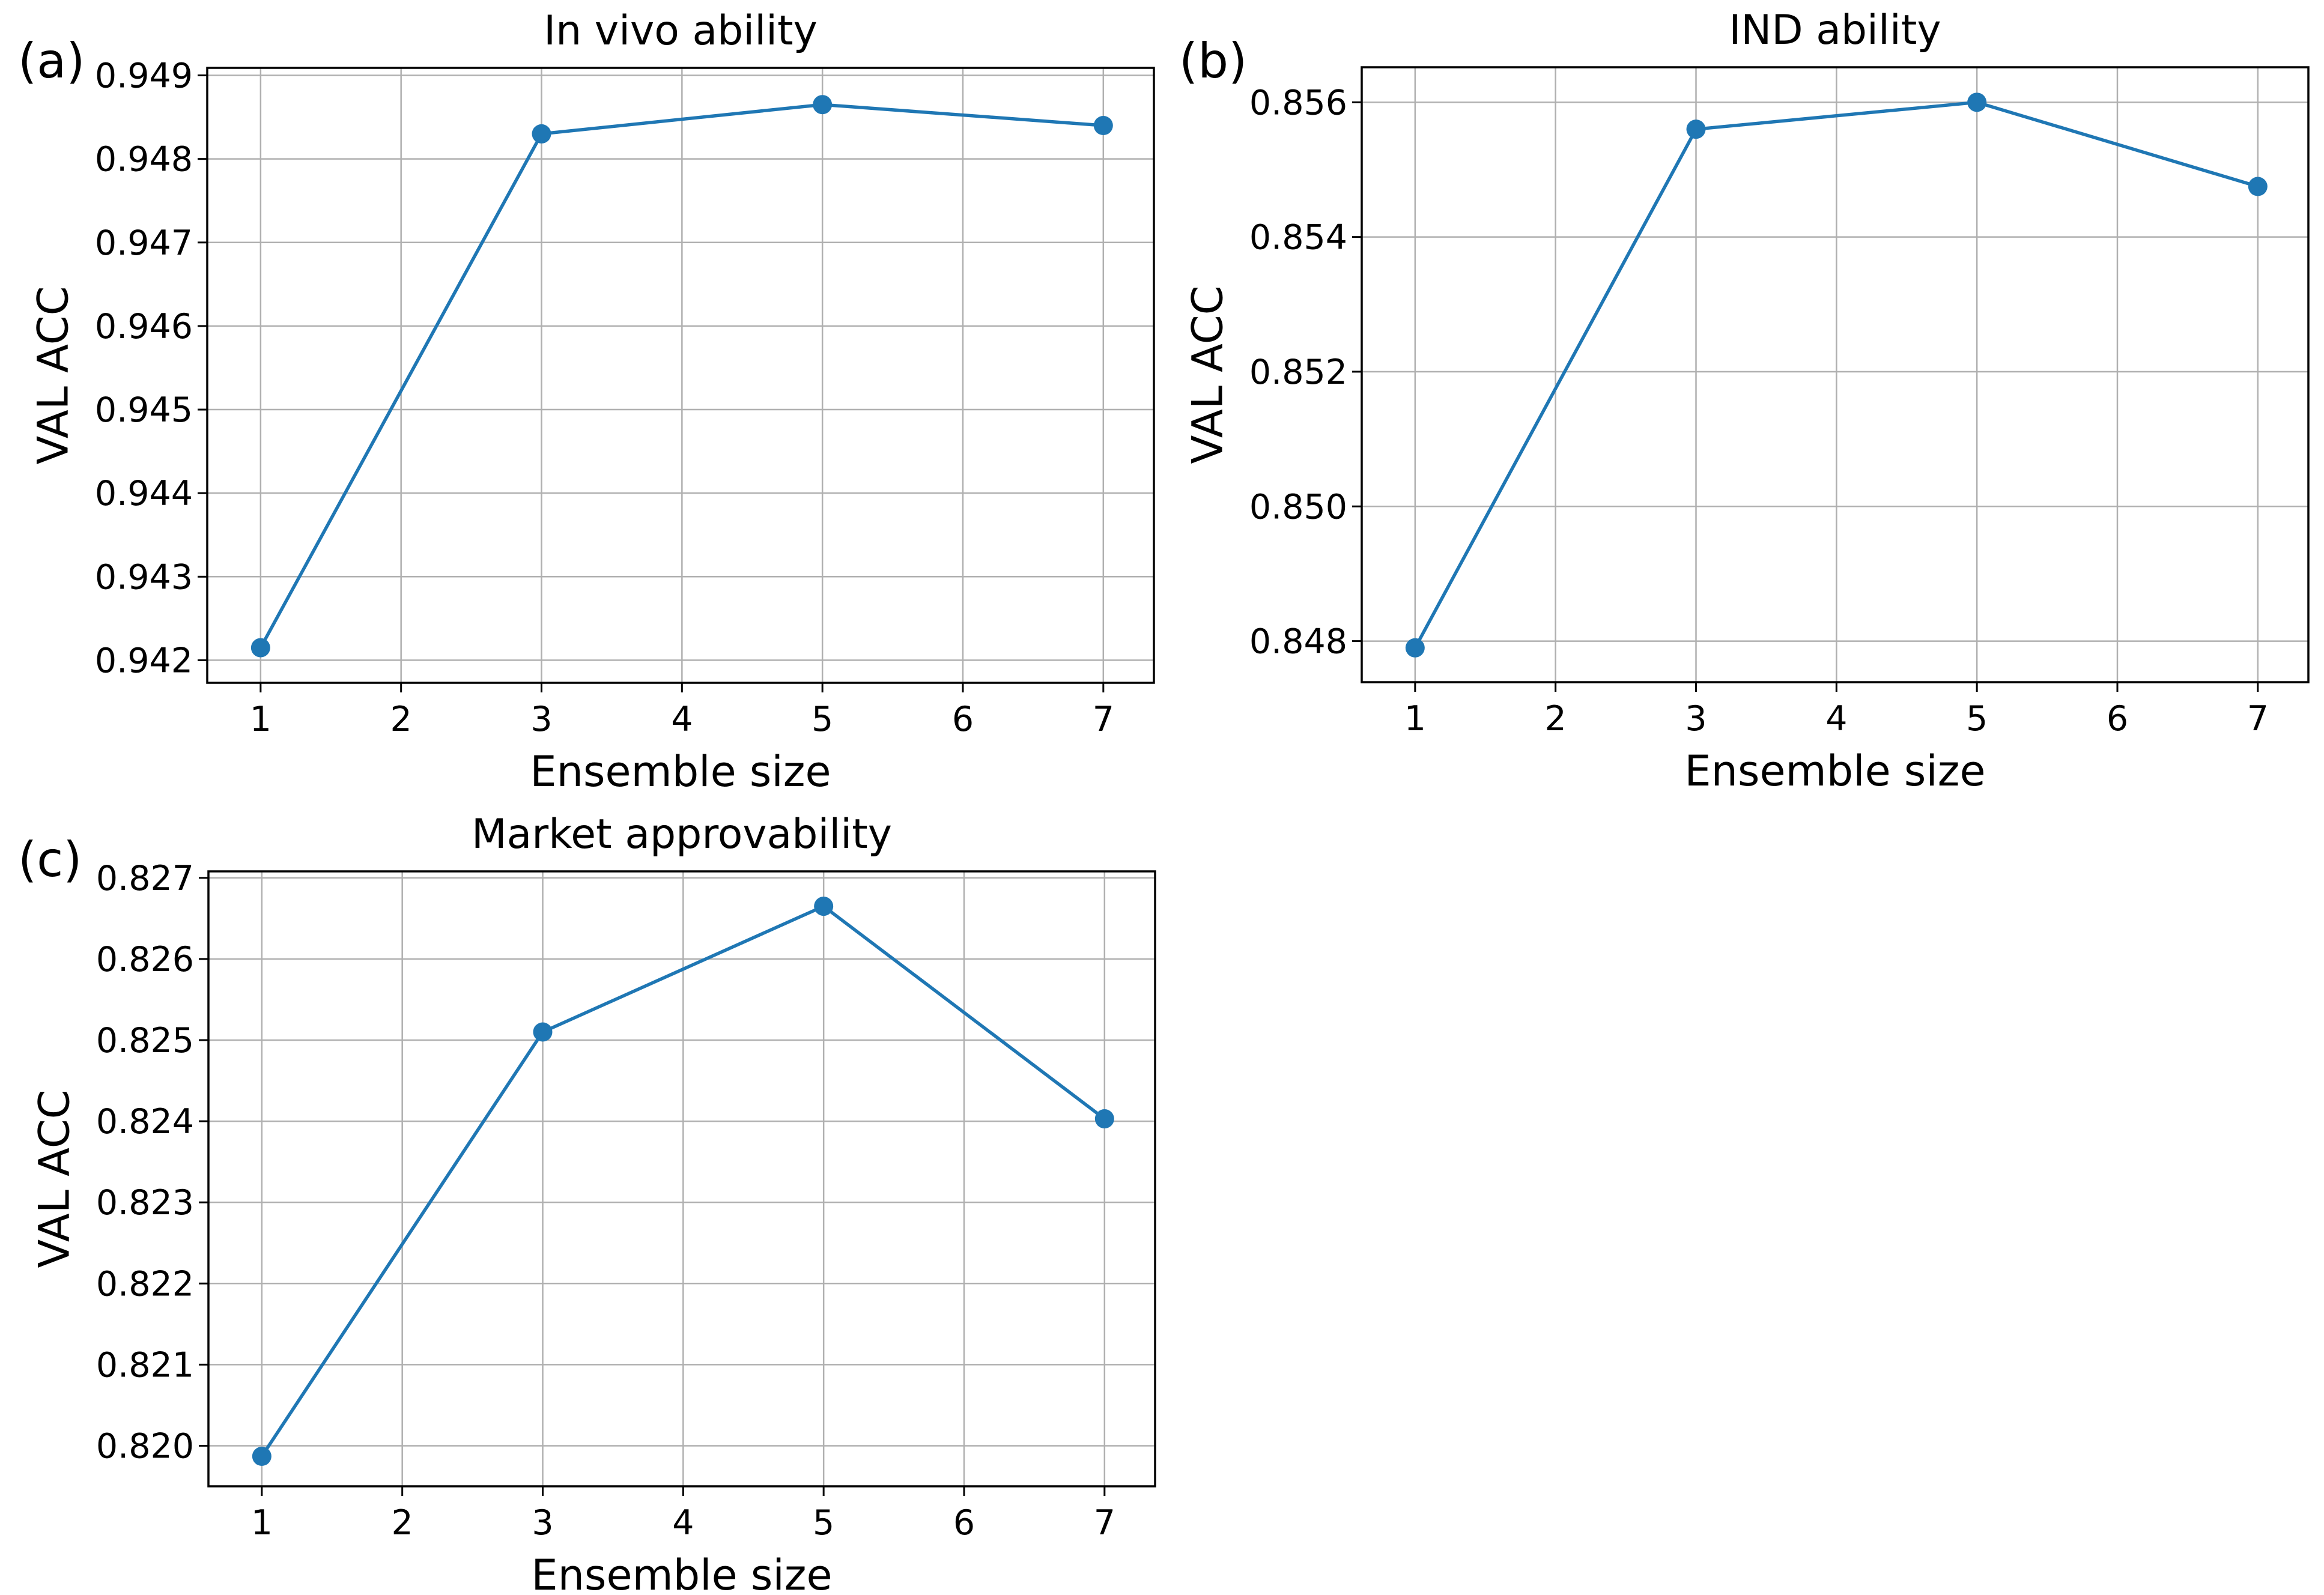 Image resolution: width=2324 pixels, height=1595 pixels. Describe the element at coordinates (1298, 507) in the screenshot. I see `y-tick-label: 0.850` at that location.